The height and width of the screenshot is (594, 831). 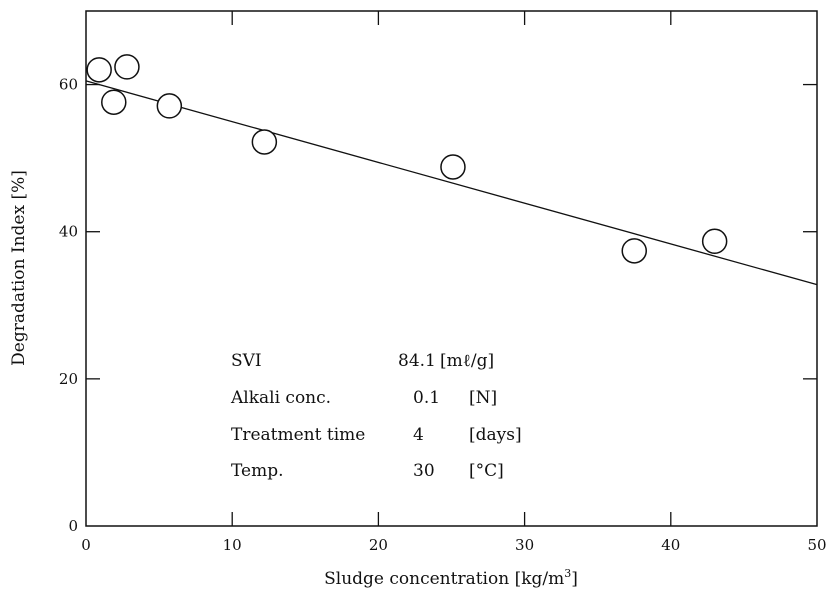 What do you see at coordinates (417, 361) in the screenshot?
I see `annotation-svi-value: 84.1` at bounding box center [417, 361].